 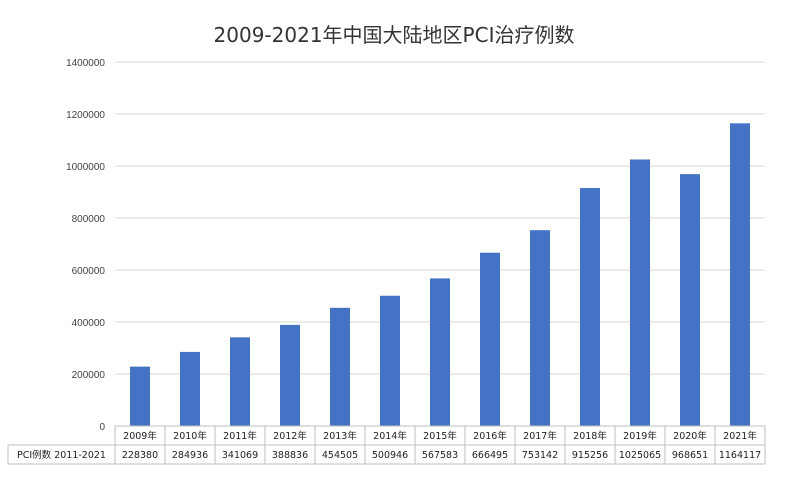 What do you see at coordinates (89, 375) in the screenshot?
I see `y-tick-label: 200000` at bounding box center [89, 375].